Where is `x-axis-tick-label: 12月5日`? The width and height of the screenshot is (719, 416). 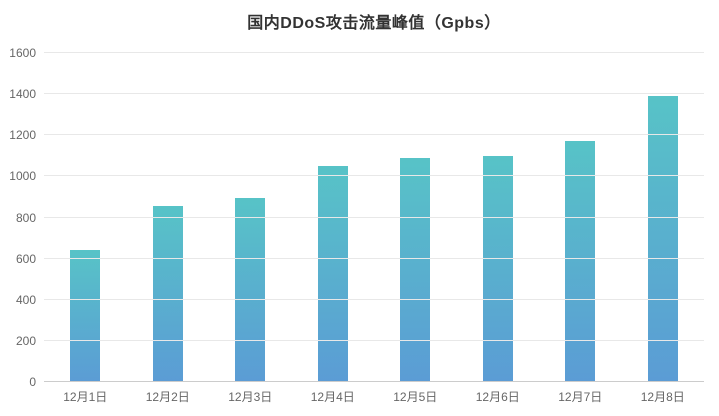
x-axis-tick-label: 12月5日 is located at coordinates (415, 397).